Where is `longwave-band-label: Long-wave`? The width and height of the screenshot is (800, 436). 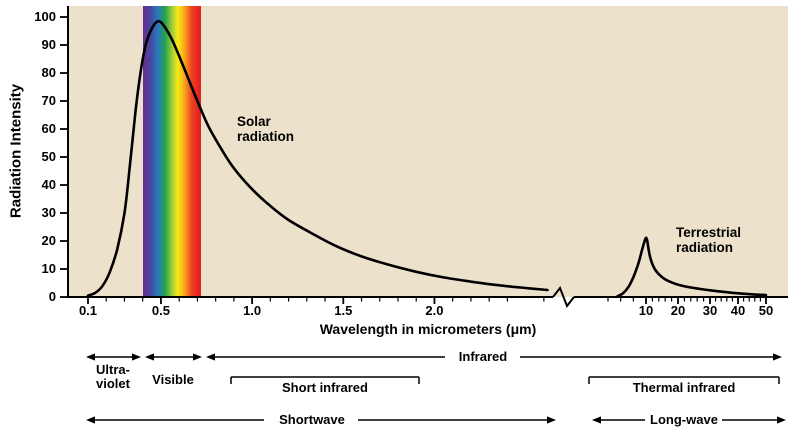
longwave-band-label: Long-wave is located at coordinates (684, 419).